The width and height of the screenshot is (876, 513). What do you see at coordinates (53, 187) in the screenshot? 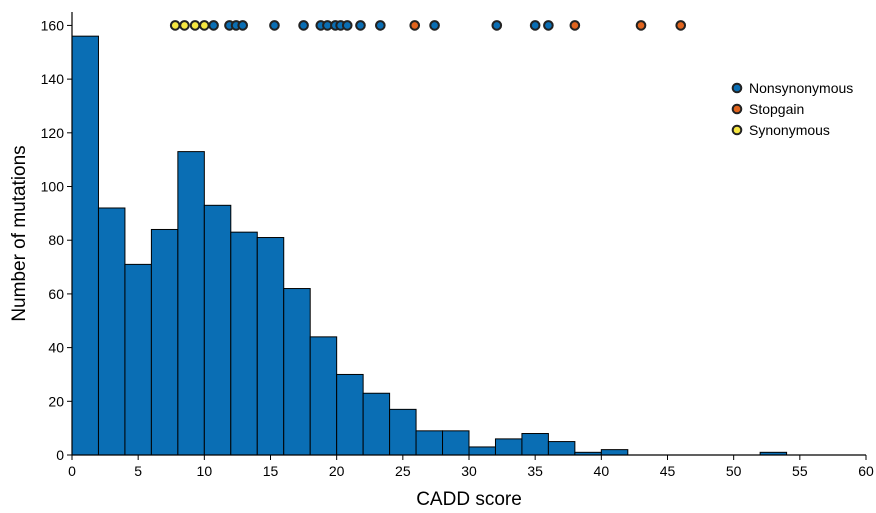
I see `y-tick-label: 100` at bounding box center [53, 187].